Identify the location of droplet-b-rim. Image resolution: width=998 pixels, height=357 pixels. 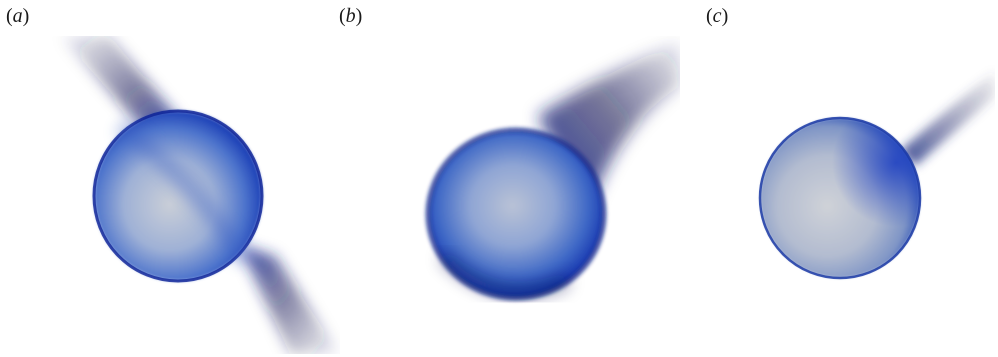
(516, 214).